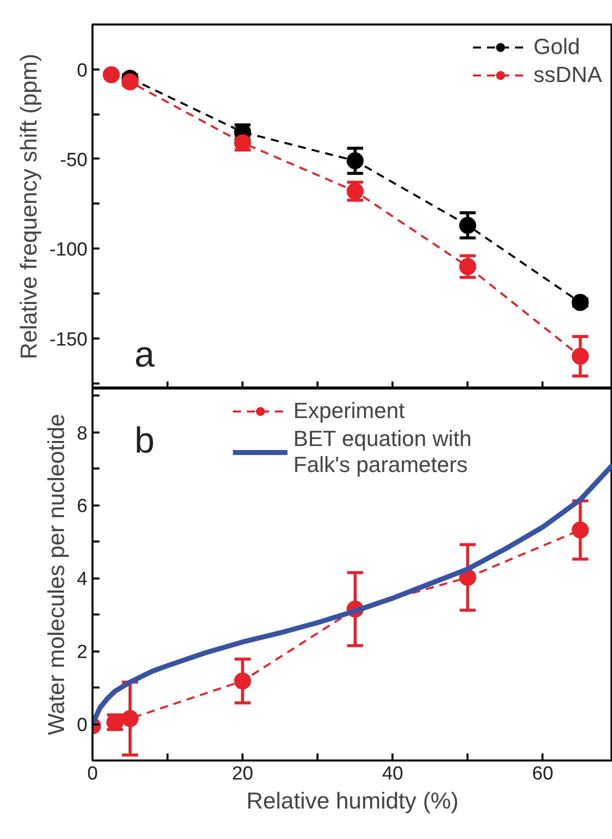 The height and width of the screenshot is (839, 612). I want to click on annotation: a, so click(145, 354).